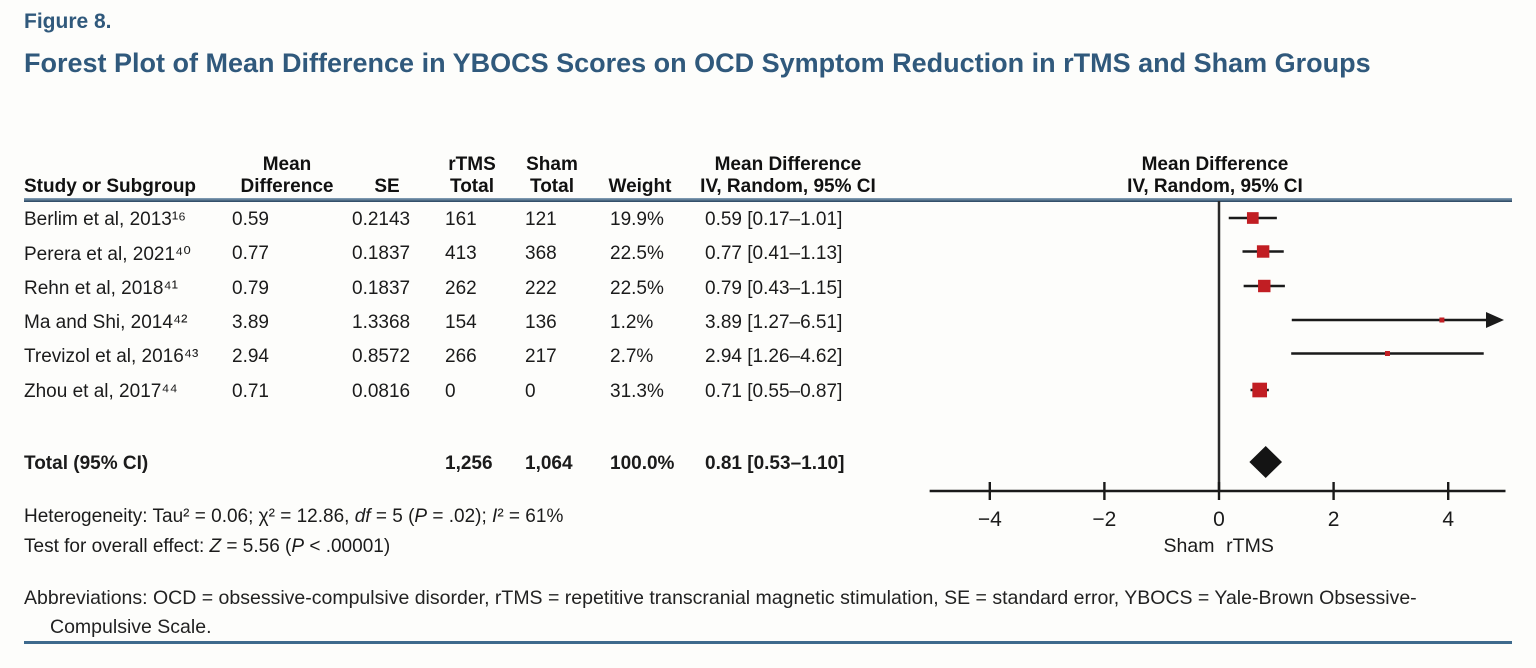  Describe the element at coordinates (387, 186) in the screenshot. I see `header-se: SE` at that location.